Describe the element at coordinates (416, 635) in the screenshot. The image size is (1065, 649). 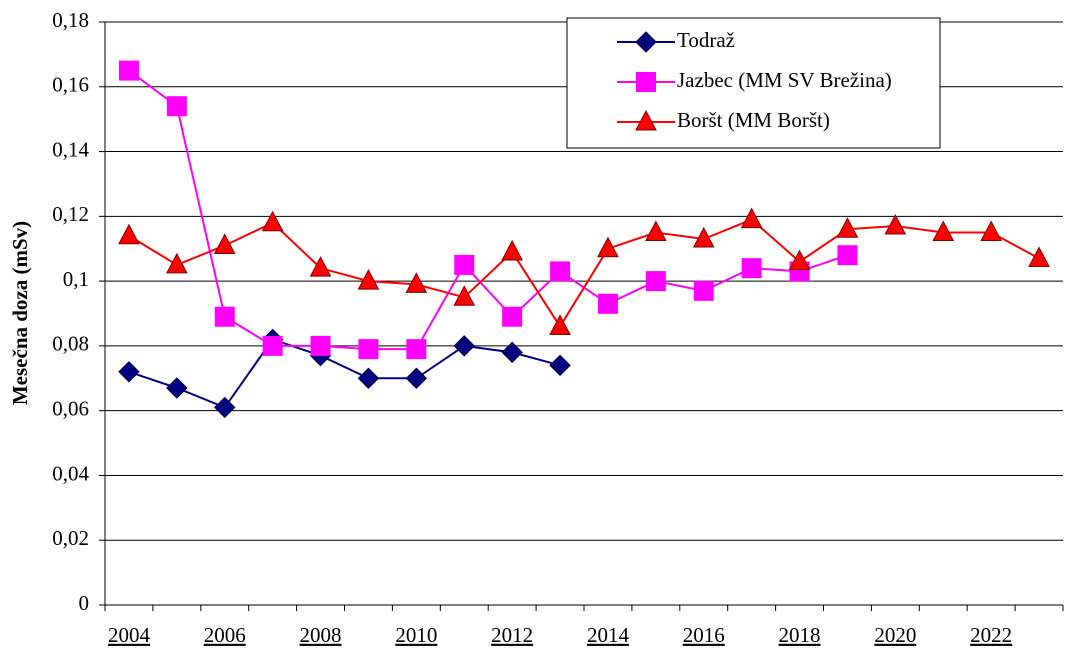
I see `x-tick-label: 2010` at that location.